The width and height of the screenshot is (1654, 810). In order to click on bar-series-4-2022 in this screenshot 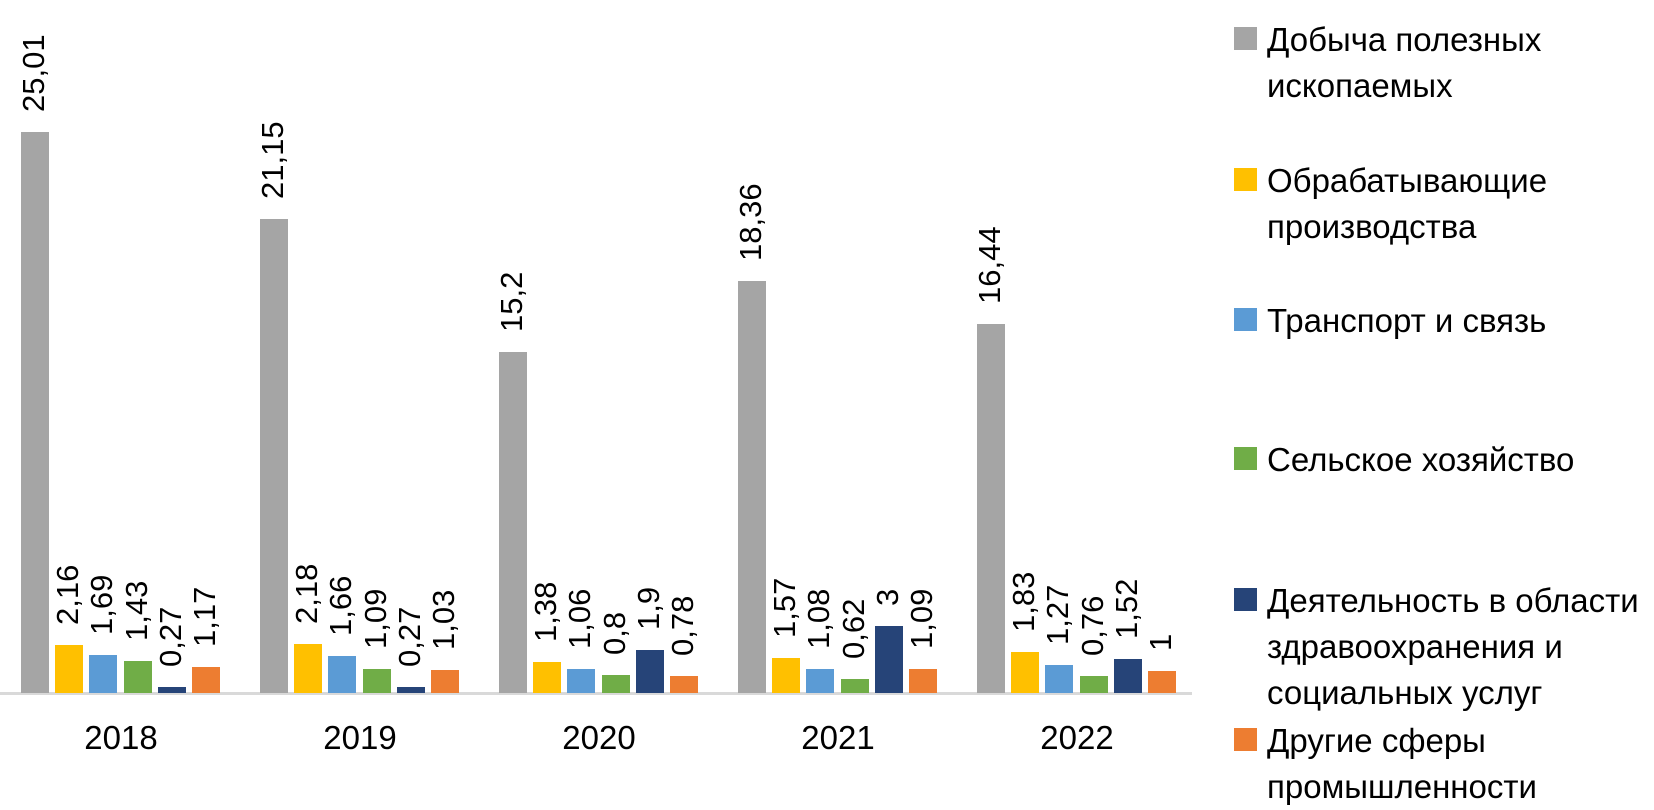, I will do `click(1128, 676)`.